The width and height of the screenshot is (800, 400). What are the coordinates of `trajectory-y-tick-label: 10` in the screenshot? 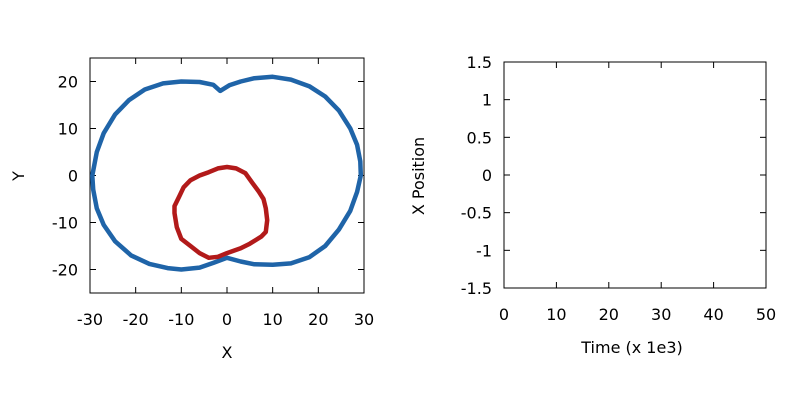 It's located at (68, 129).